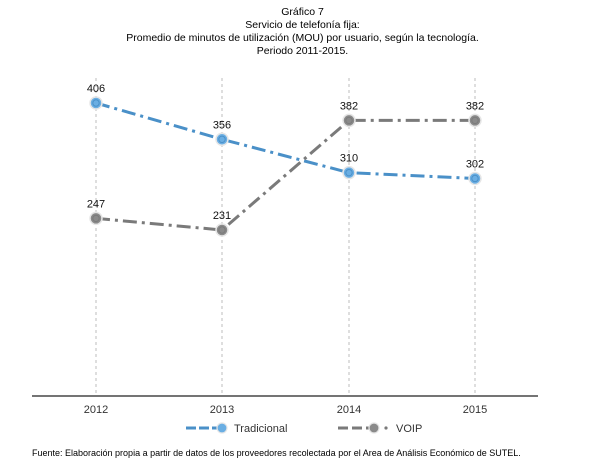 The image size is (605, 470). What do you see at coordinates (475, 164) in the screenshot?
I see `data-label-tradicional-2015: 302` at bounding box center [475, 164].